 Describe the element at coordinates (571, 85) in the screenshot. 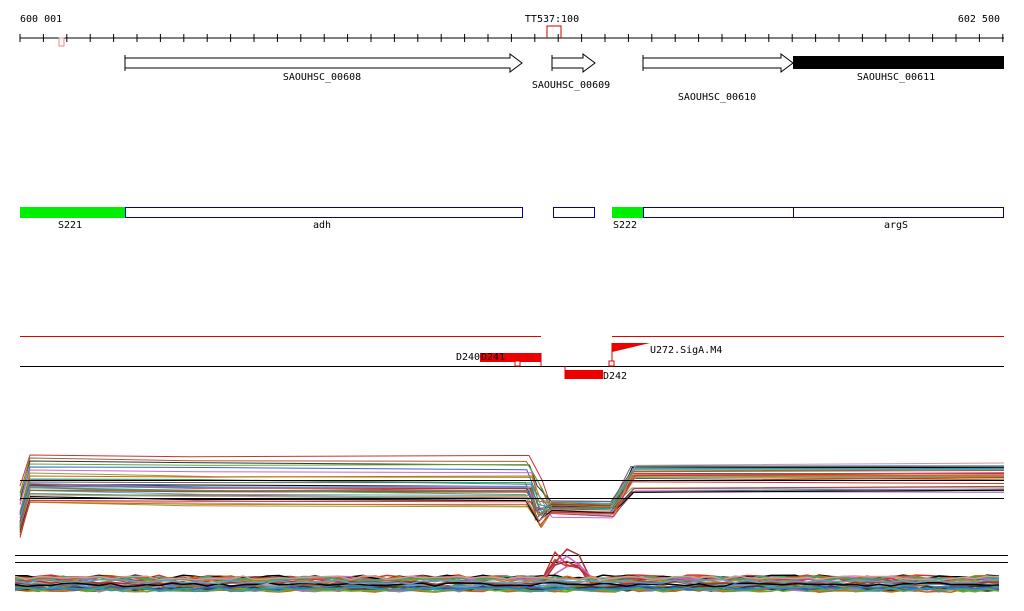

I see `gene-label: SAOUHSC_00609` at that location.